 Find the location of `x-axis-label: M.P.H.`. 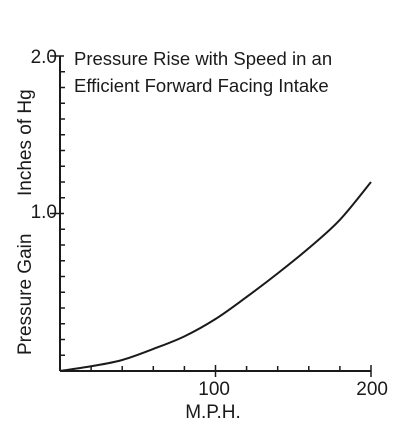

x-axis-label: M.P.H. is located at coordinates (213, 412).